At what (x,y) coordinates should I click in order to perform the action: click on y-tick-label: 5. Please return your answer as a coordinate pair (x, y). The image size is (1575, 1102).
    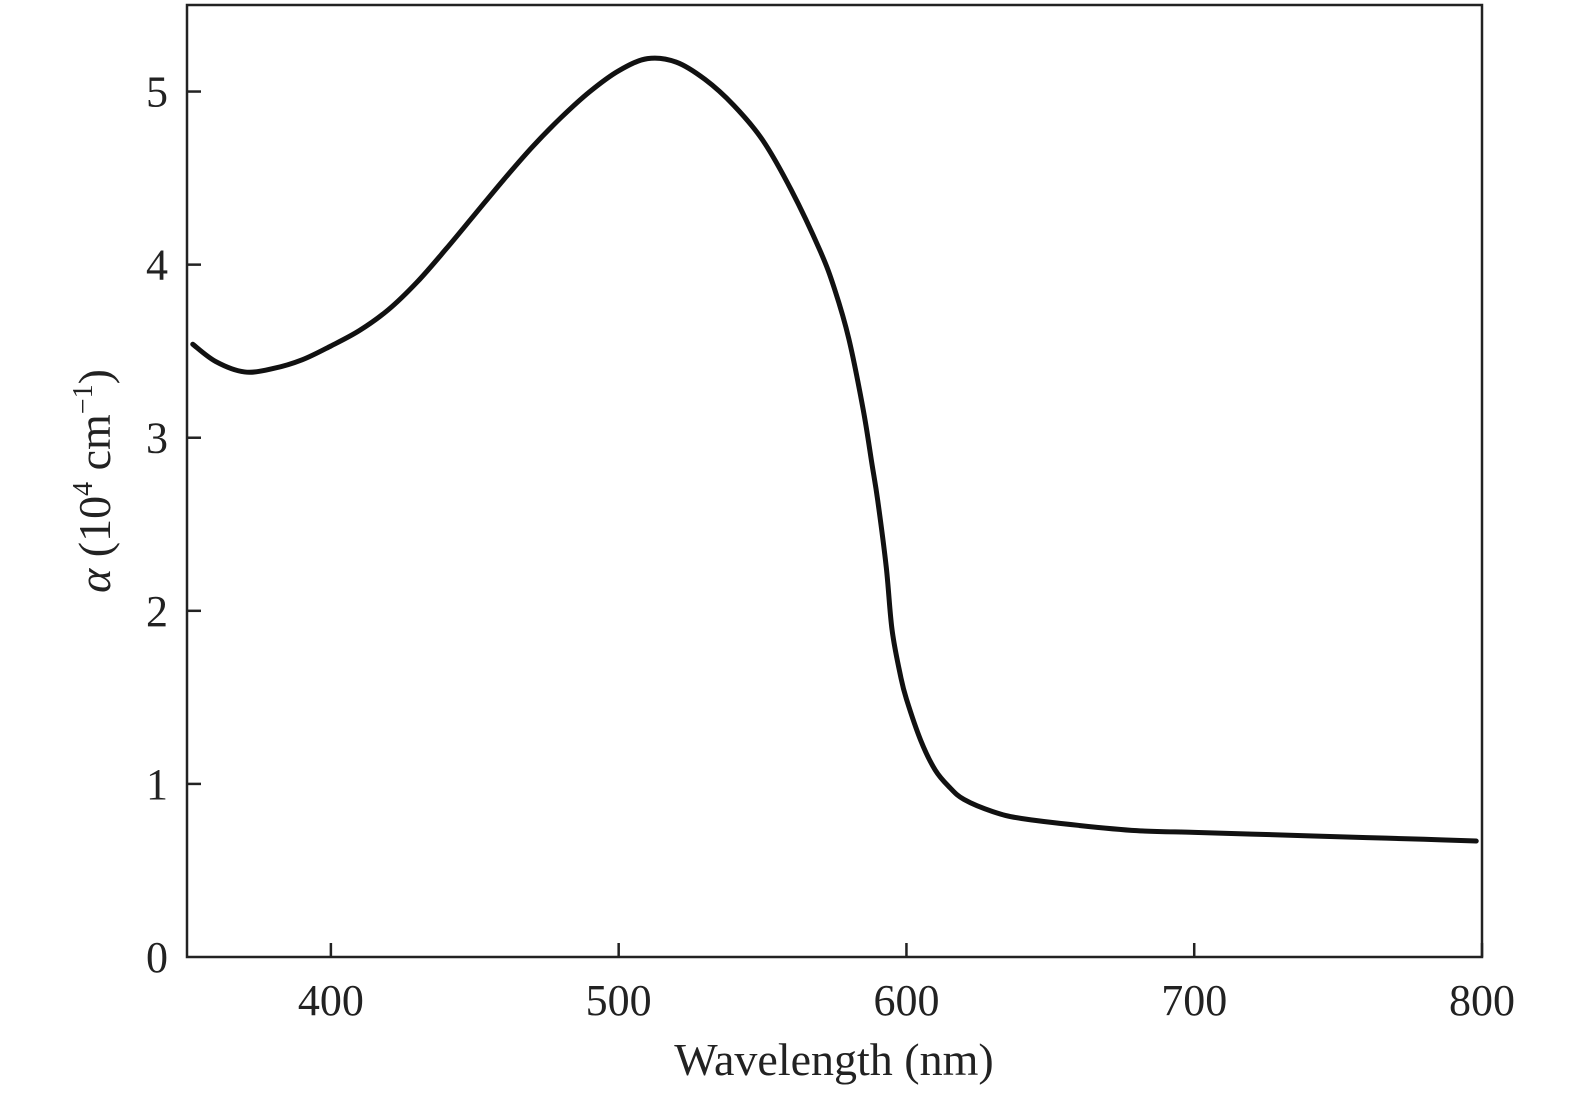
    Looking at the image, I should click on (157, 92).